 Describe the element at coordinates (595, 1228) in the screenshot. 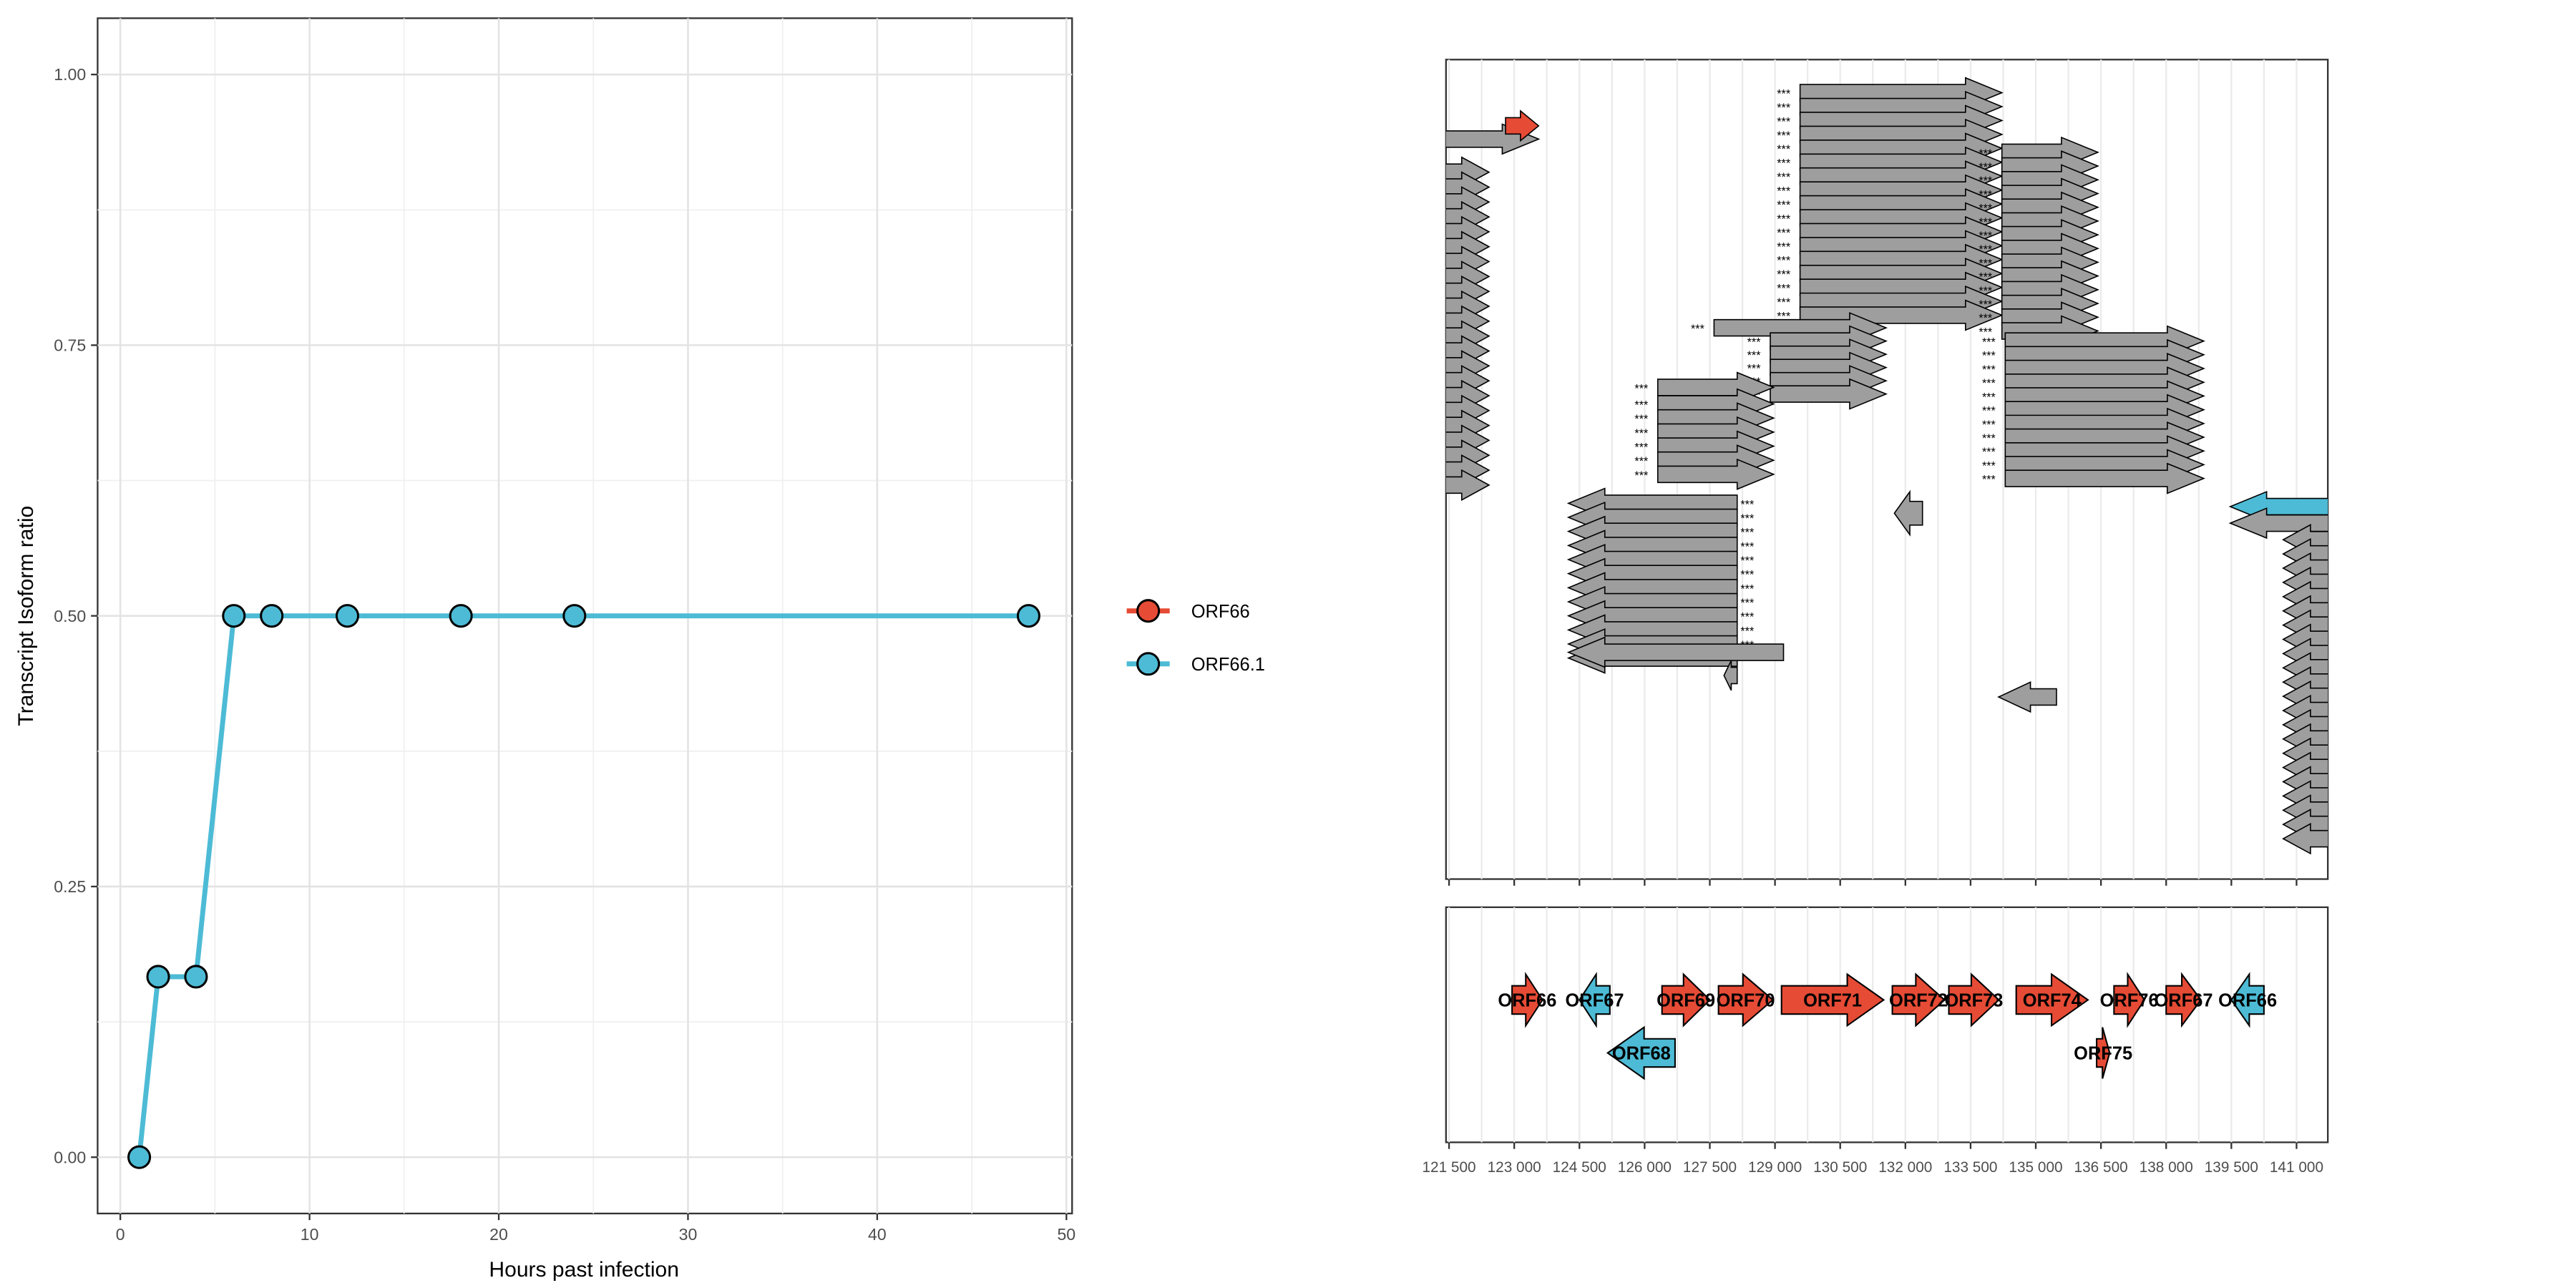

I see `line-x-ticks: 0 10 20 30 40 50` at that location.